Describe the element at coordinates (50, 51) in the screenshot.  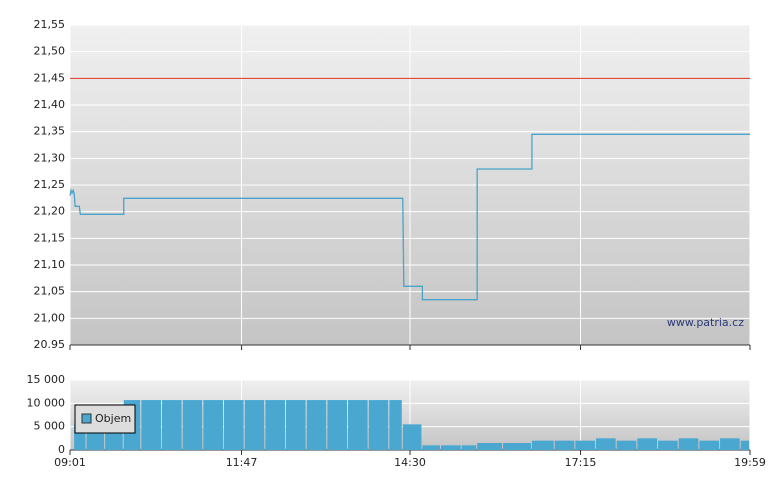
I see `y-tick-label: 21,50` at that location.